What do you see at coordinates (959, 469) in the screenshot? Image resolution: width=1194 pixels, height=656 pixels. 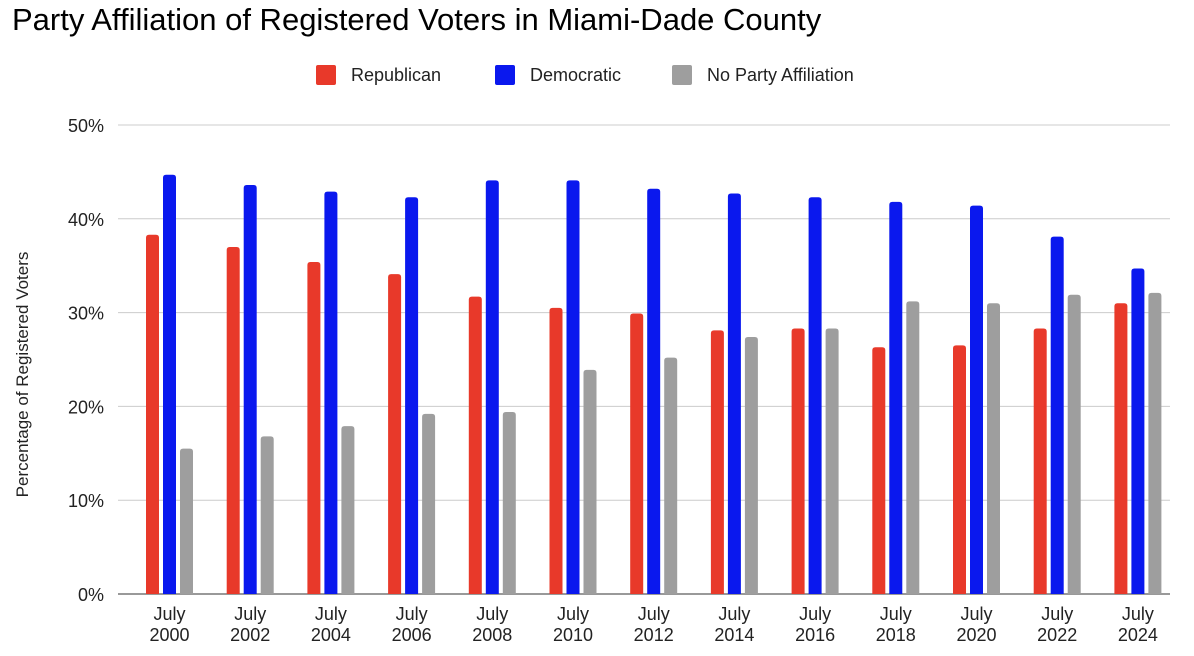 I see `bar-republican-july-2020` at bounding box center [959, 469].